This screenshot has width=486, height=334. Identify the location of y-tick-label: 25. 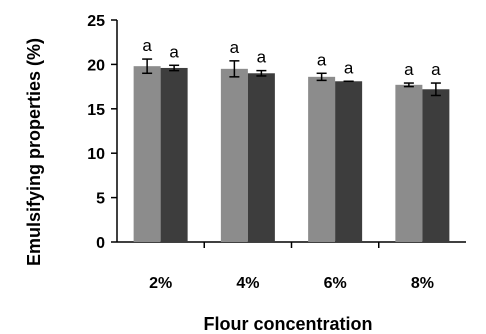
(96, 21).